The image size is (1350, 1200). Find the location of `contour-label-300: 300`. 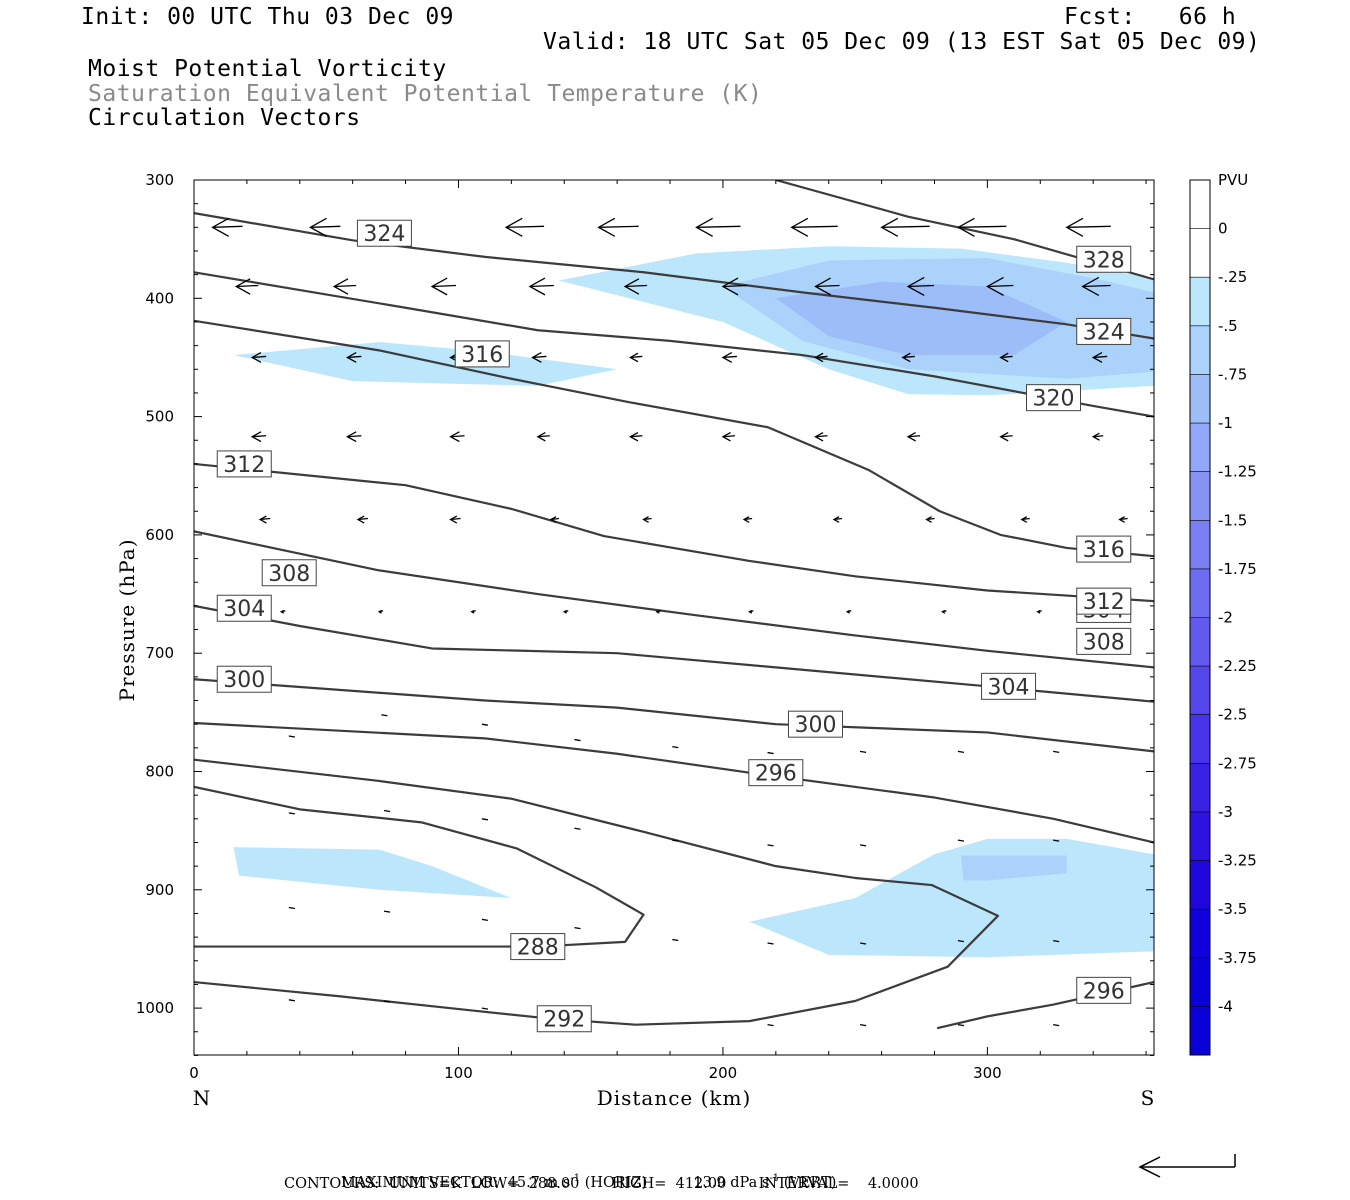

contour-label-300: 300 is located at coordinates (815, 725).